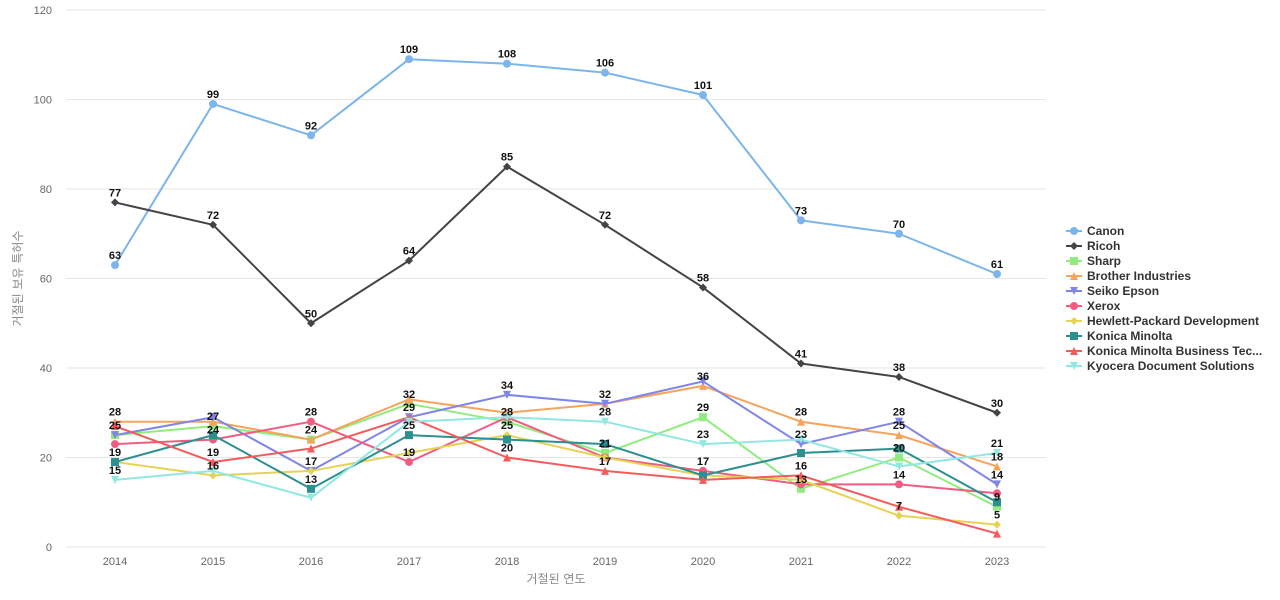 The height and width of the screenshot is (600, 1280). I want to click on y-tick-label: 60, so click(46, 280).